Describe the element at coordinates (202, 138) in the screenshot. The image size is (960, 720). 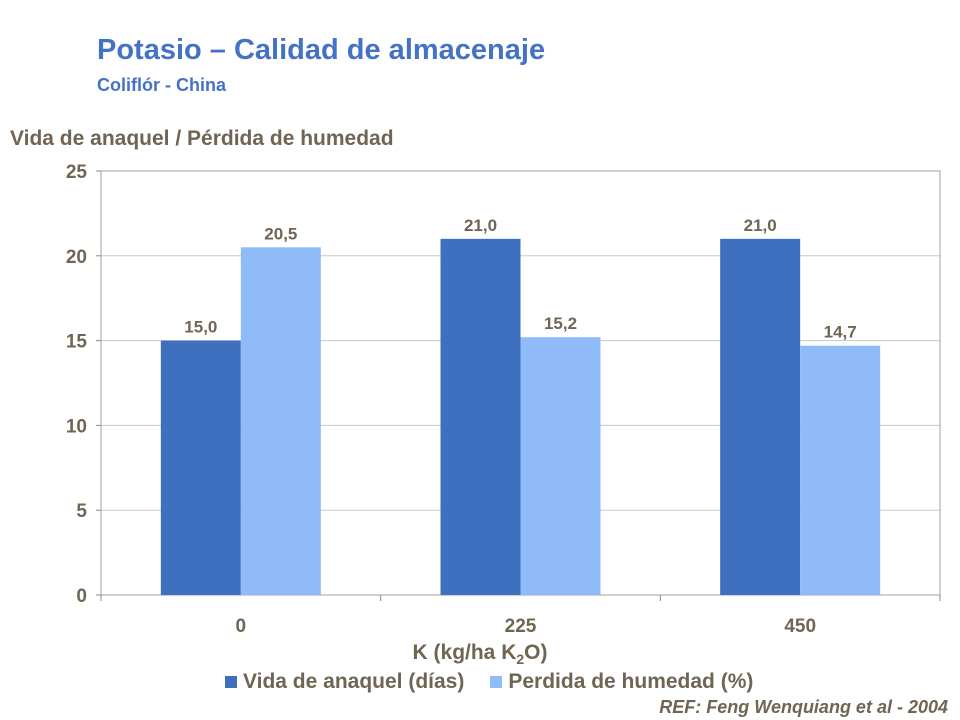
I see `y-axis-label: Vida de anaquel / Pérdida de humedad` at that location.